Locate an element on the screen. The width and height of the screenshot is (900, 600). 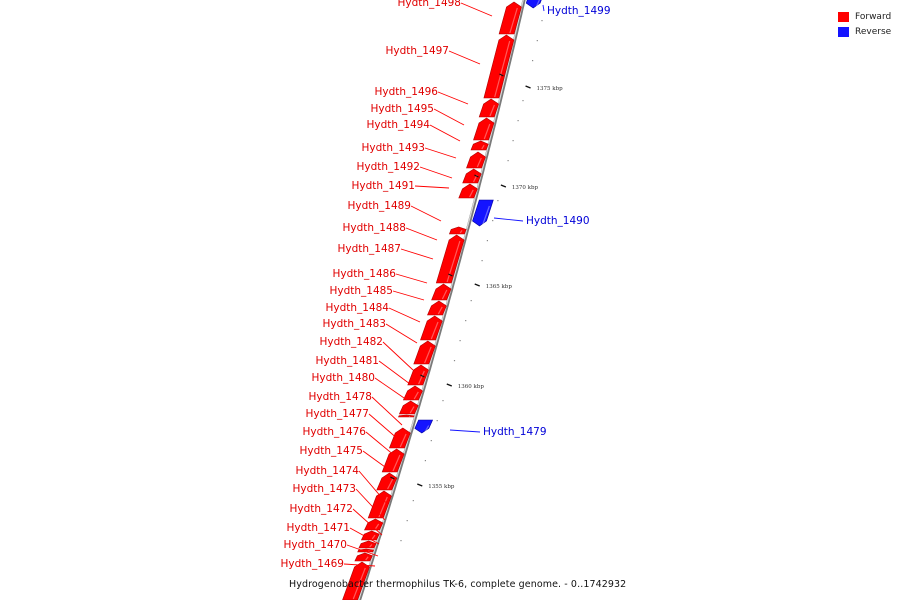
gene-label-hydth-1476: Hydth_1476 is located at coordinates (334, 432).